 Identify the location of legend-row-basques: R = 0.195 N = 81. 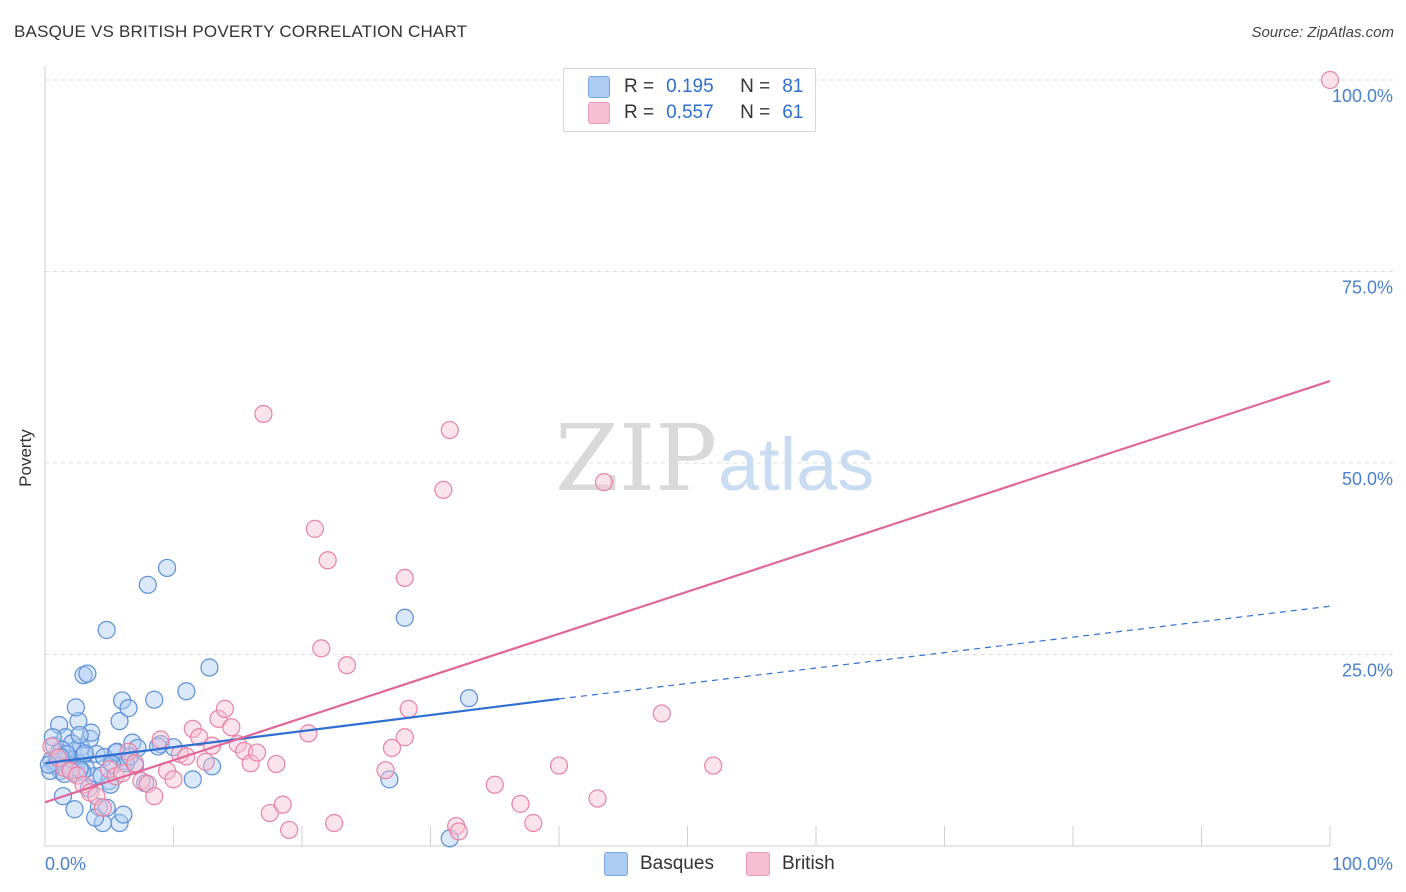
(695, 87).